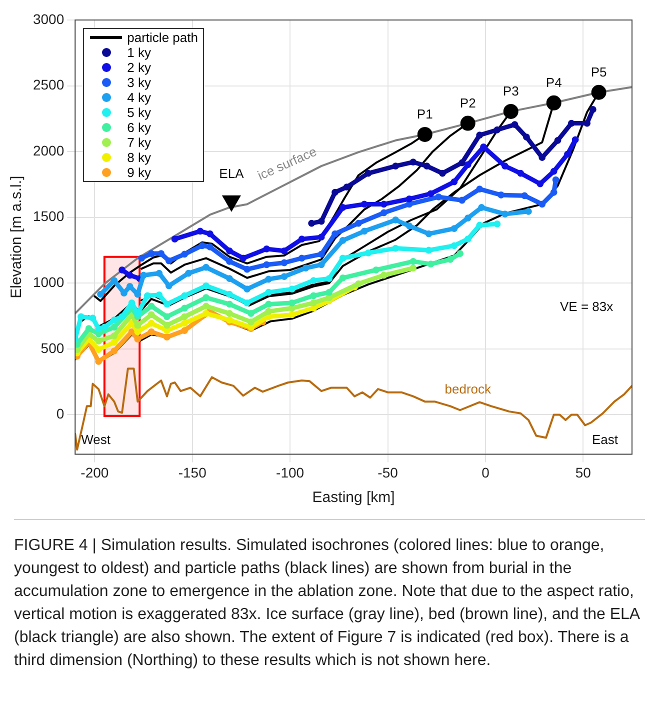 This screenshot has width=655, height=726. What do you see at coordinates (48, 216) in the screenshot?
I see `y-tick-label: 1500` at bounding box center [48, 216].